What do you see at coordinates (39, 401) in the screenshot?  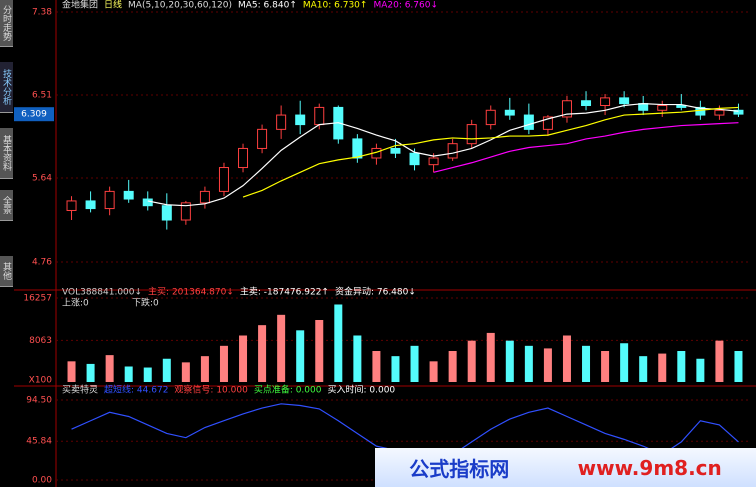 I see `y-tick-label: 94.50` at bounding box center [39, 401].